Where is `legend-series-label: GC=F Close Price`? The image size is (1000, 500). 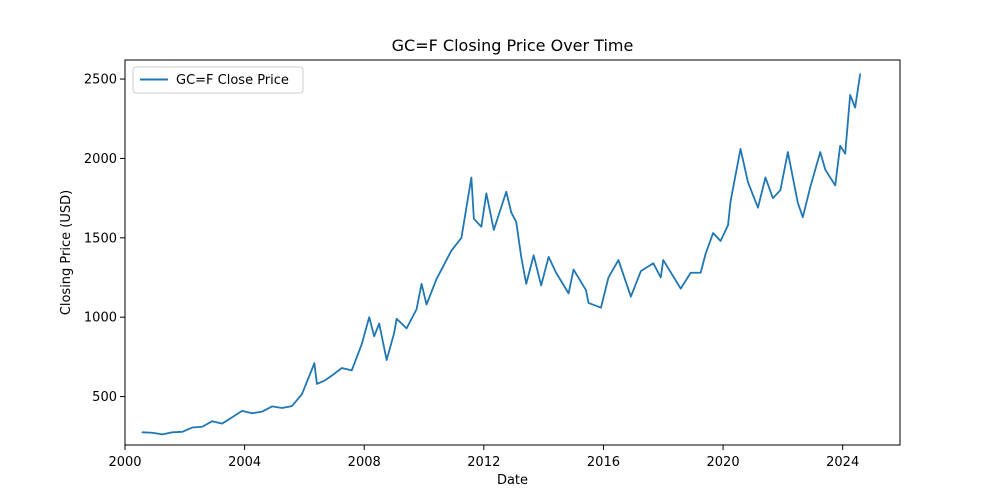 legend-series-label: GC=F Close Price is located at coordinates (232, 80).